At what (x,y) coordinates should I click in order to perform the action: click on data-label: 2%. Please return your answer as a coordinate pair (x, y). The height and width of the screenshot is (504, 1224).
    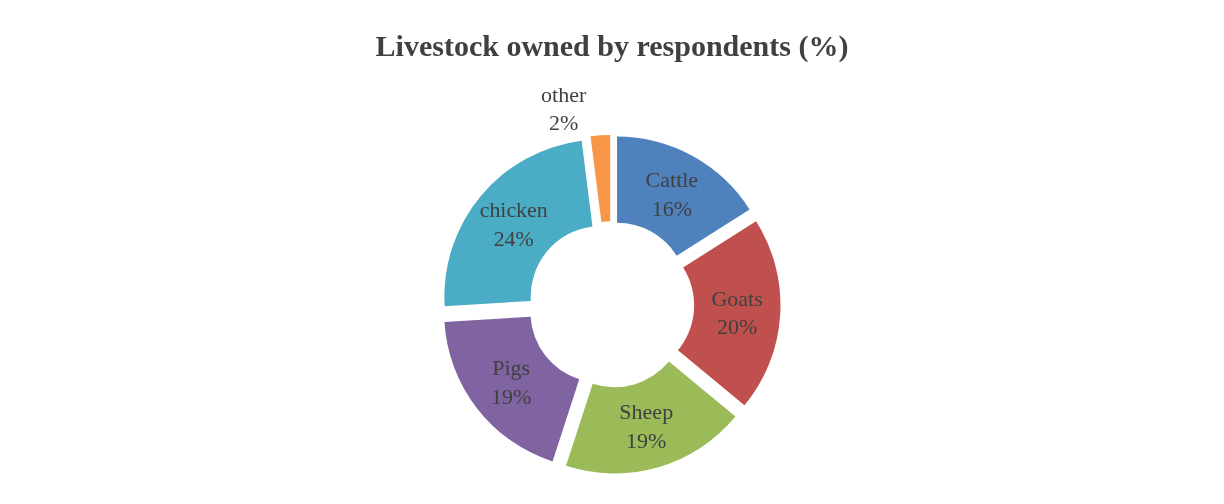
    Looking at the image, I should click on (564, 123).